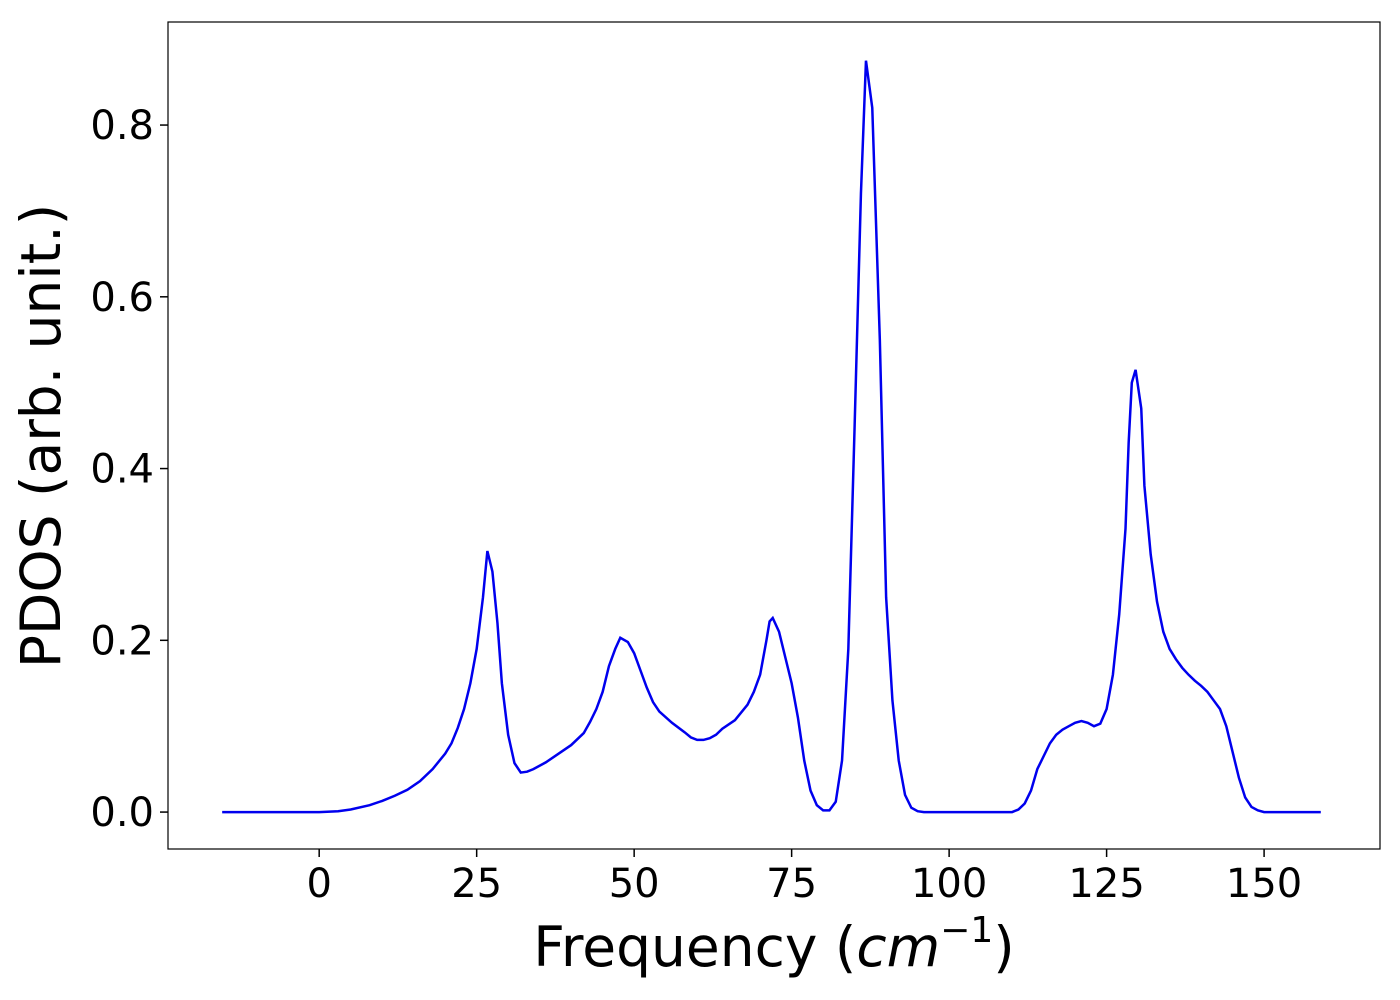 Image resolution: width=1400 pixels, height=1000 pixels. What do you see at coordinates (318, 884) in the screenshot?
I see `x-tick-label: 0` at bounding box center [318, 884].